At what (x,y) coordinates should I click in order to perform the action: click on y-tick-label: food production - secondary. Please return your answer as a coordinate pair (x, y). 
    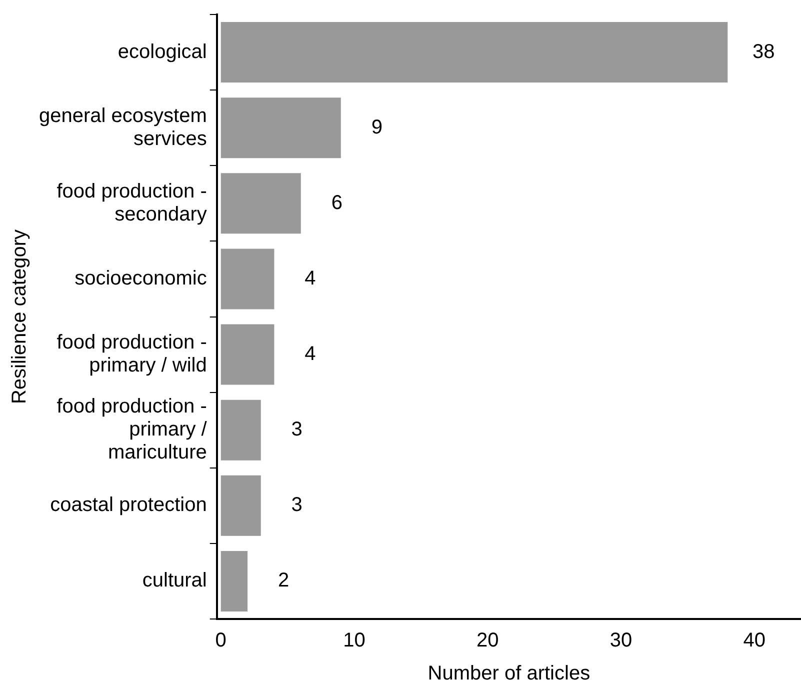
    Looking at the image, I should click on (131, 203).